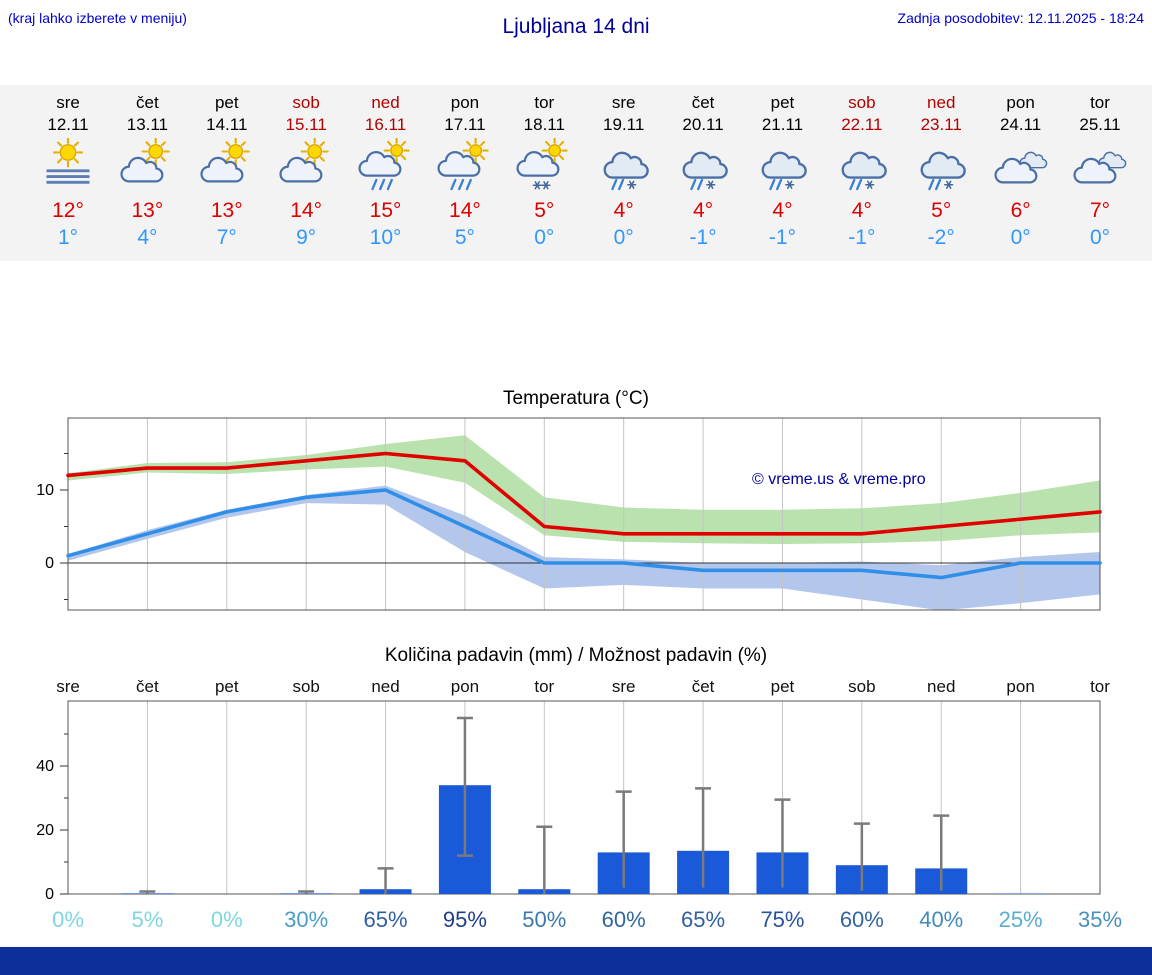 This screenshot has height=975, width=1152. Describe the element at coordinates (68, 167) in the screenshot. I see `forecast-day: sre 12.11 12° 1°` at that location.